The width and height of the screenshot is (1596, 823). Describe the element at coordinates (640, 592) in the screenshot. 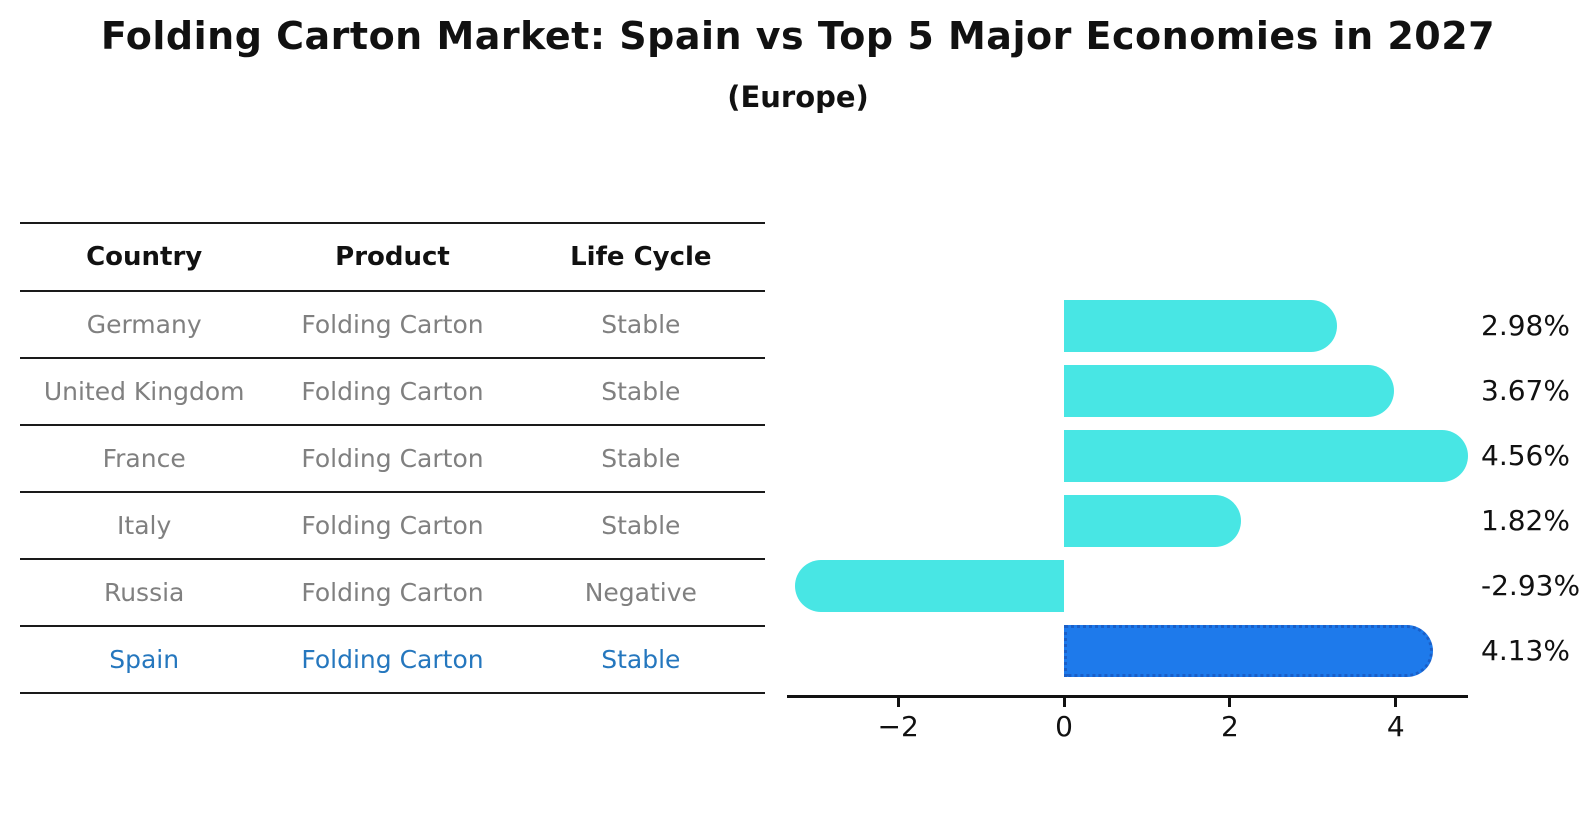

I see `cell-life-cycle: Negative` at that location.